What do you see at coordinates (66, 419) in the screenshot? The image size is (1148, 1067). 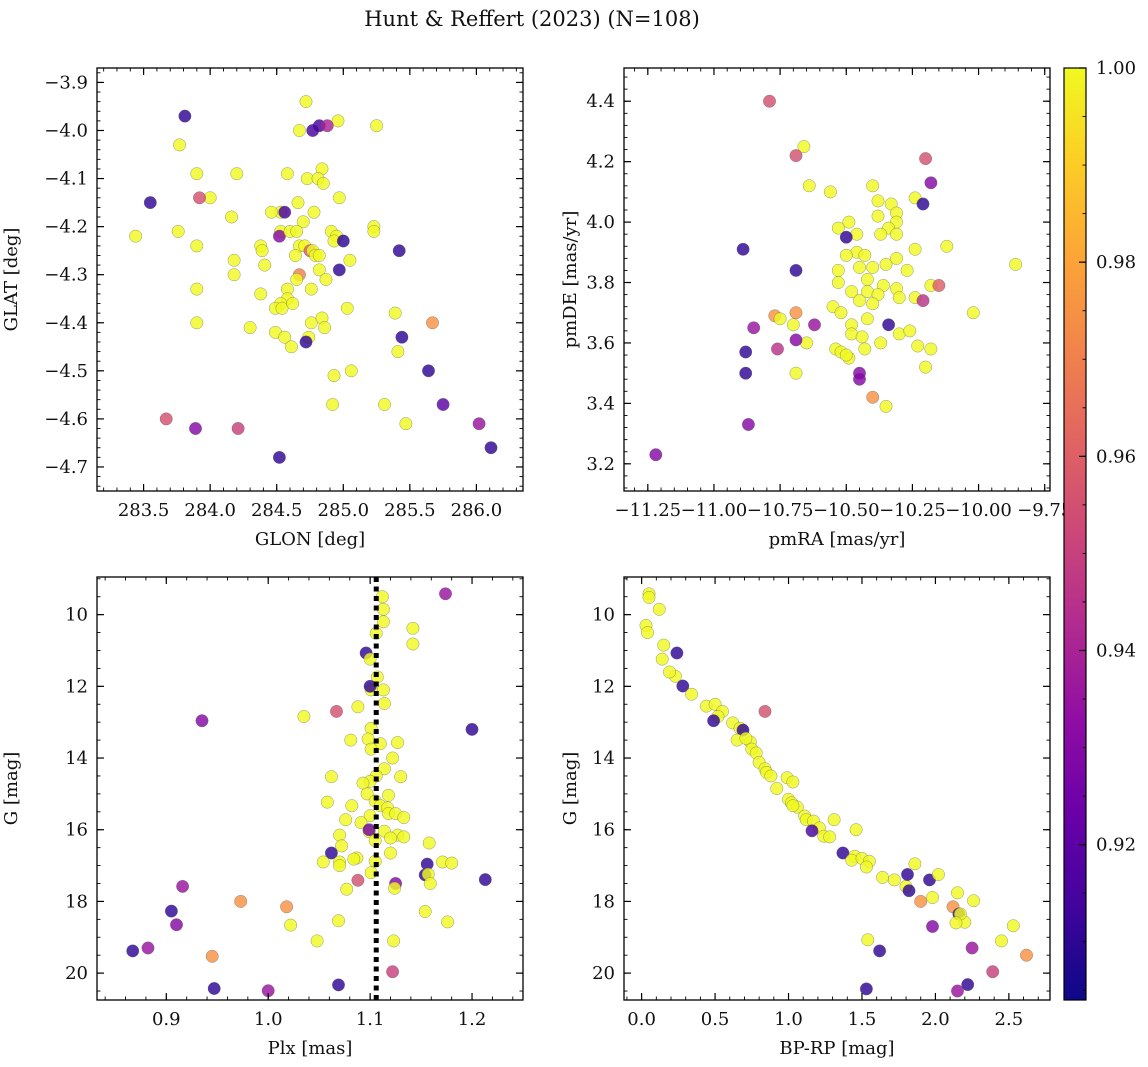 I see `y-tick-label: −4.6` at bounding box center [66, 419].